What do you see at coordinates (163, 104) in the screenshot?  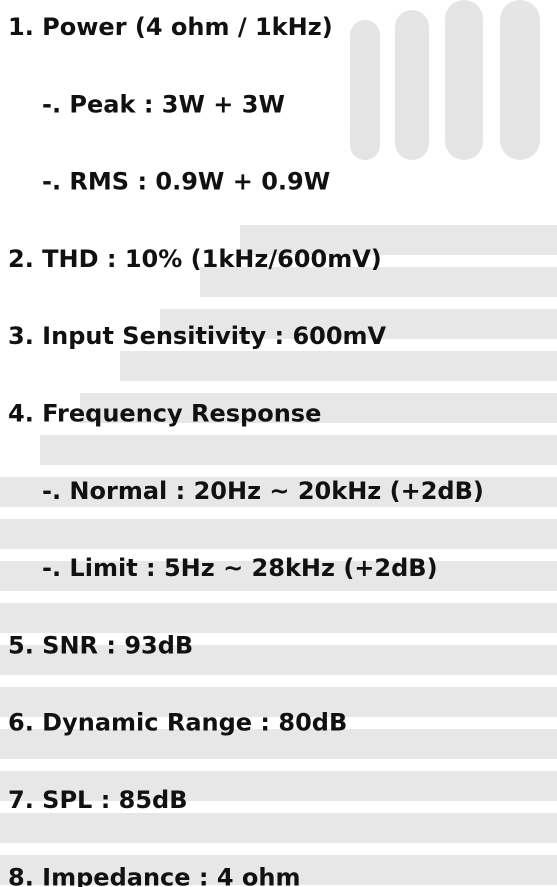 I see `spec-subitem: -. Peak : 3W + 3W` at bounding box center [163, 104].